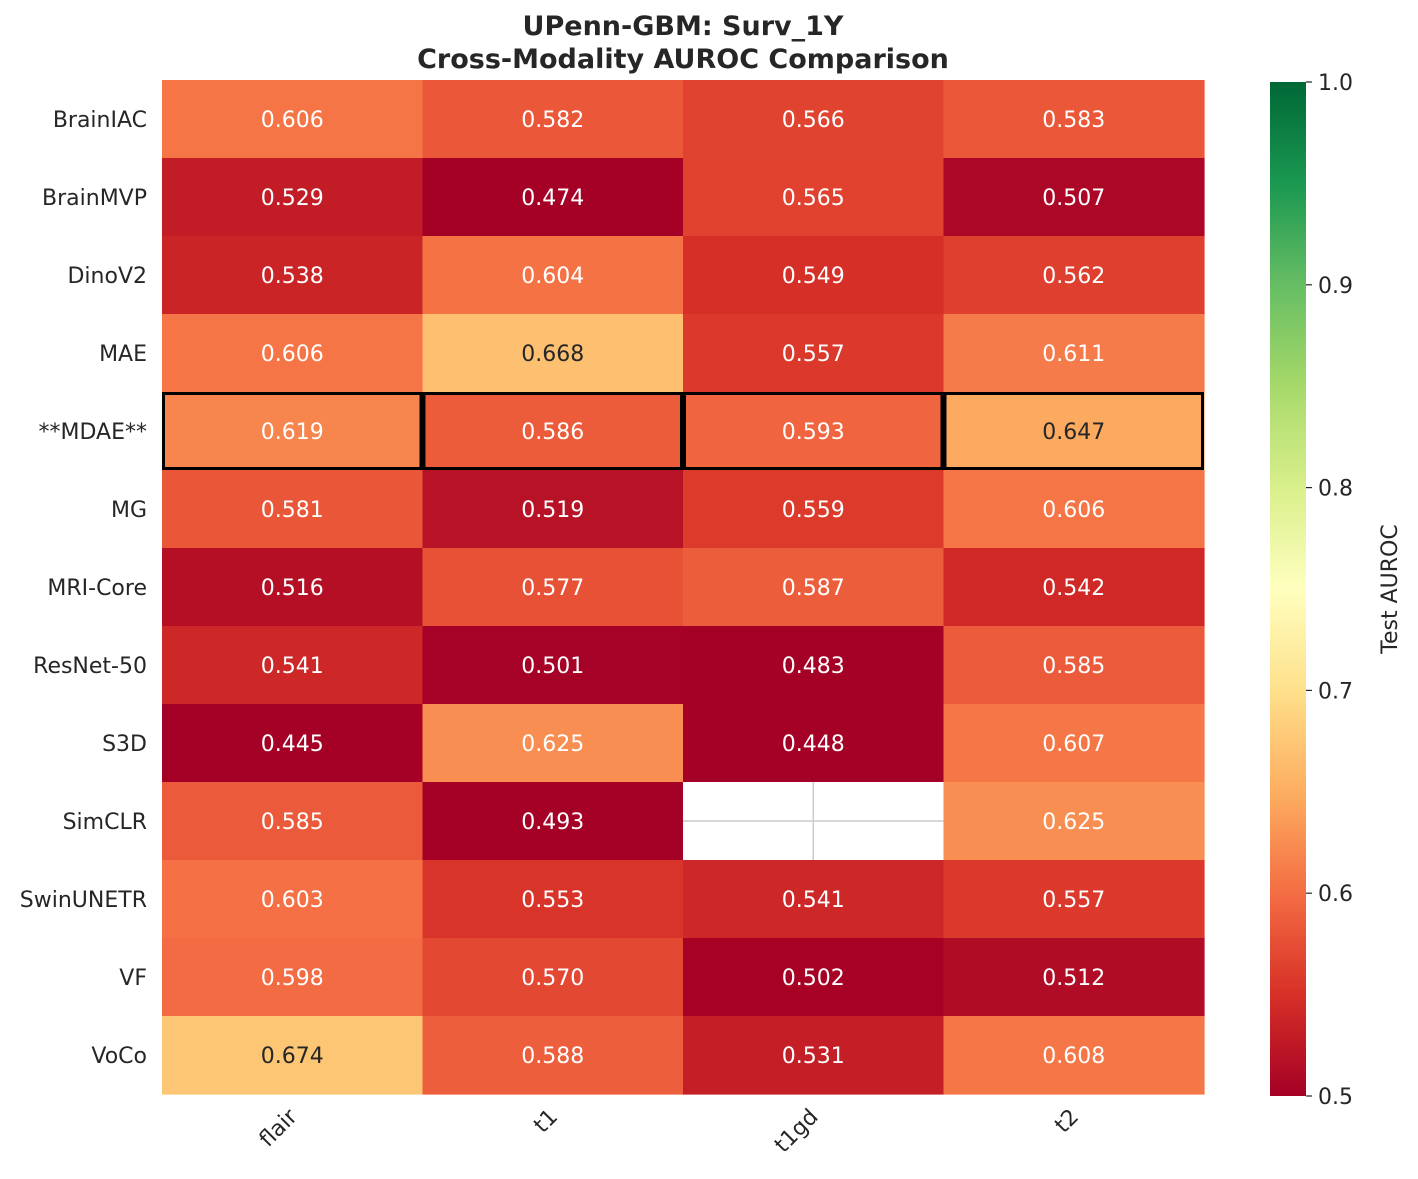  Describe the element at coordinates (124, 744) in the screenshot. I see `y-tick-label: S3D` at that location.